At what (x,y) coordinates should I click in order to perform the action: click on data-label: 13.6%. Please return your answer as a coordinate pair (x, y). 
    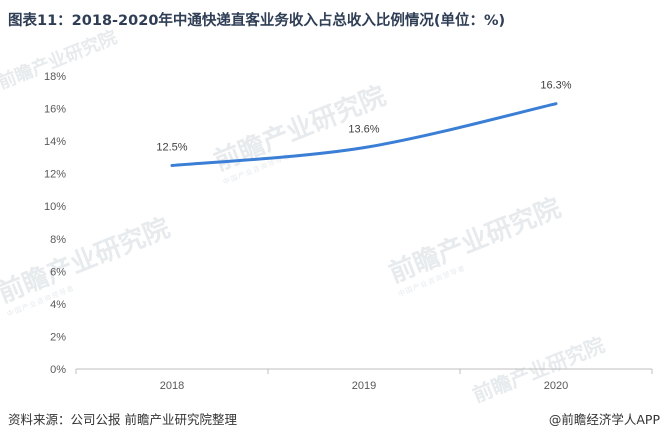
    Looking at the image, I should click on (363, 130).